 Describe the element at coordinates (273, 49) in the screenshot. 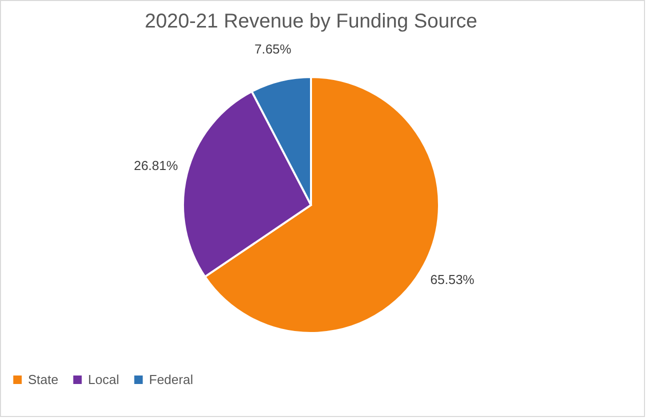

I see `data-label: 7.65%` at that location.